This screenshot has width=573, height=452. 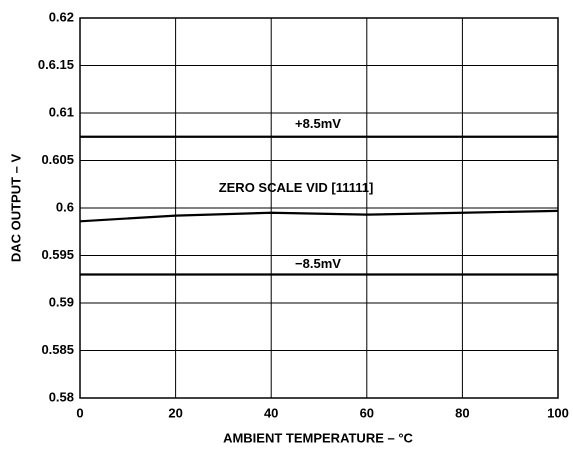 What do you see at coordinates (61, 396) in the screenshot?
I see `y-tick-label: 0.58` at bounding box center [61, 396].